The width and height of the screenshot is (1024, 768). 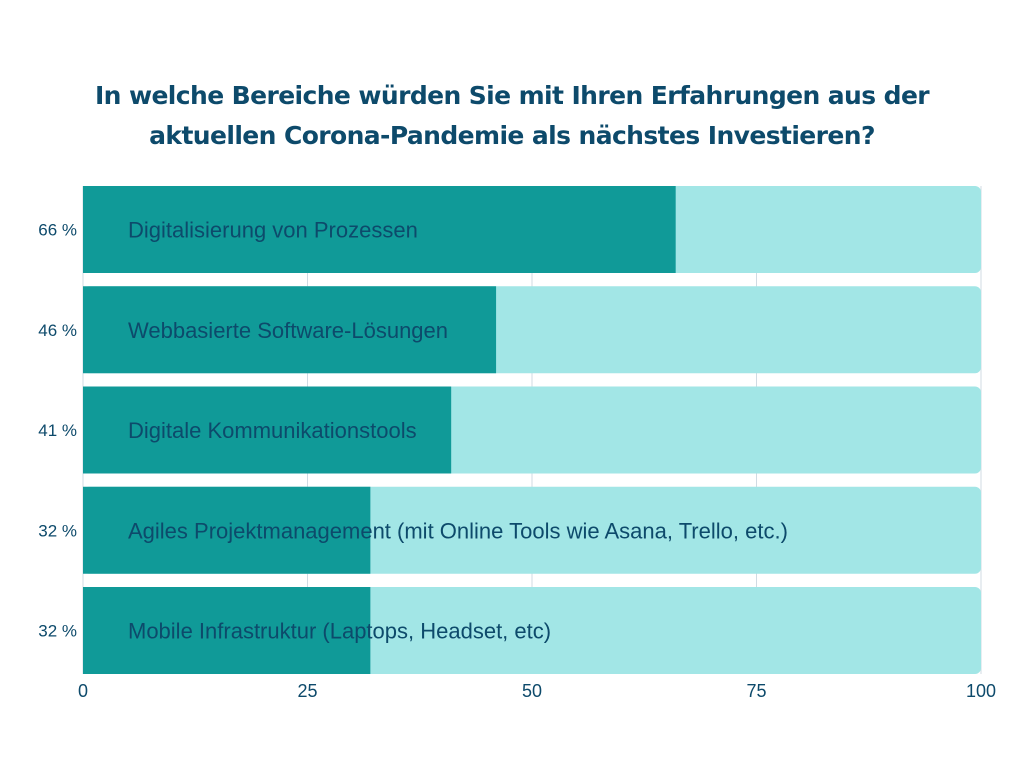 I want to click on value-labels: 66 % 46 % 41 % 32 % 32 %, so click(x=57, y=431).